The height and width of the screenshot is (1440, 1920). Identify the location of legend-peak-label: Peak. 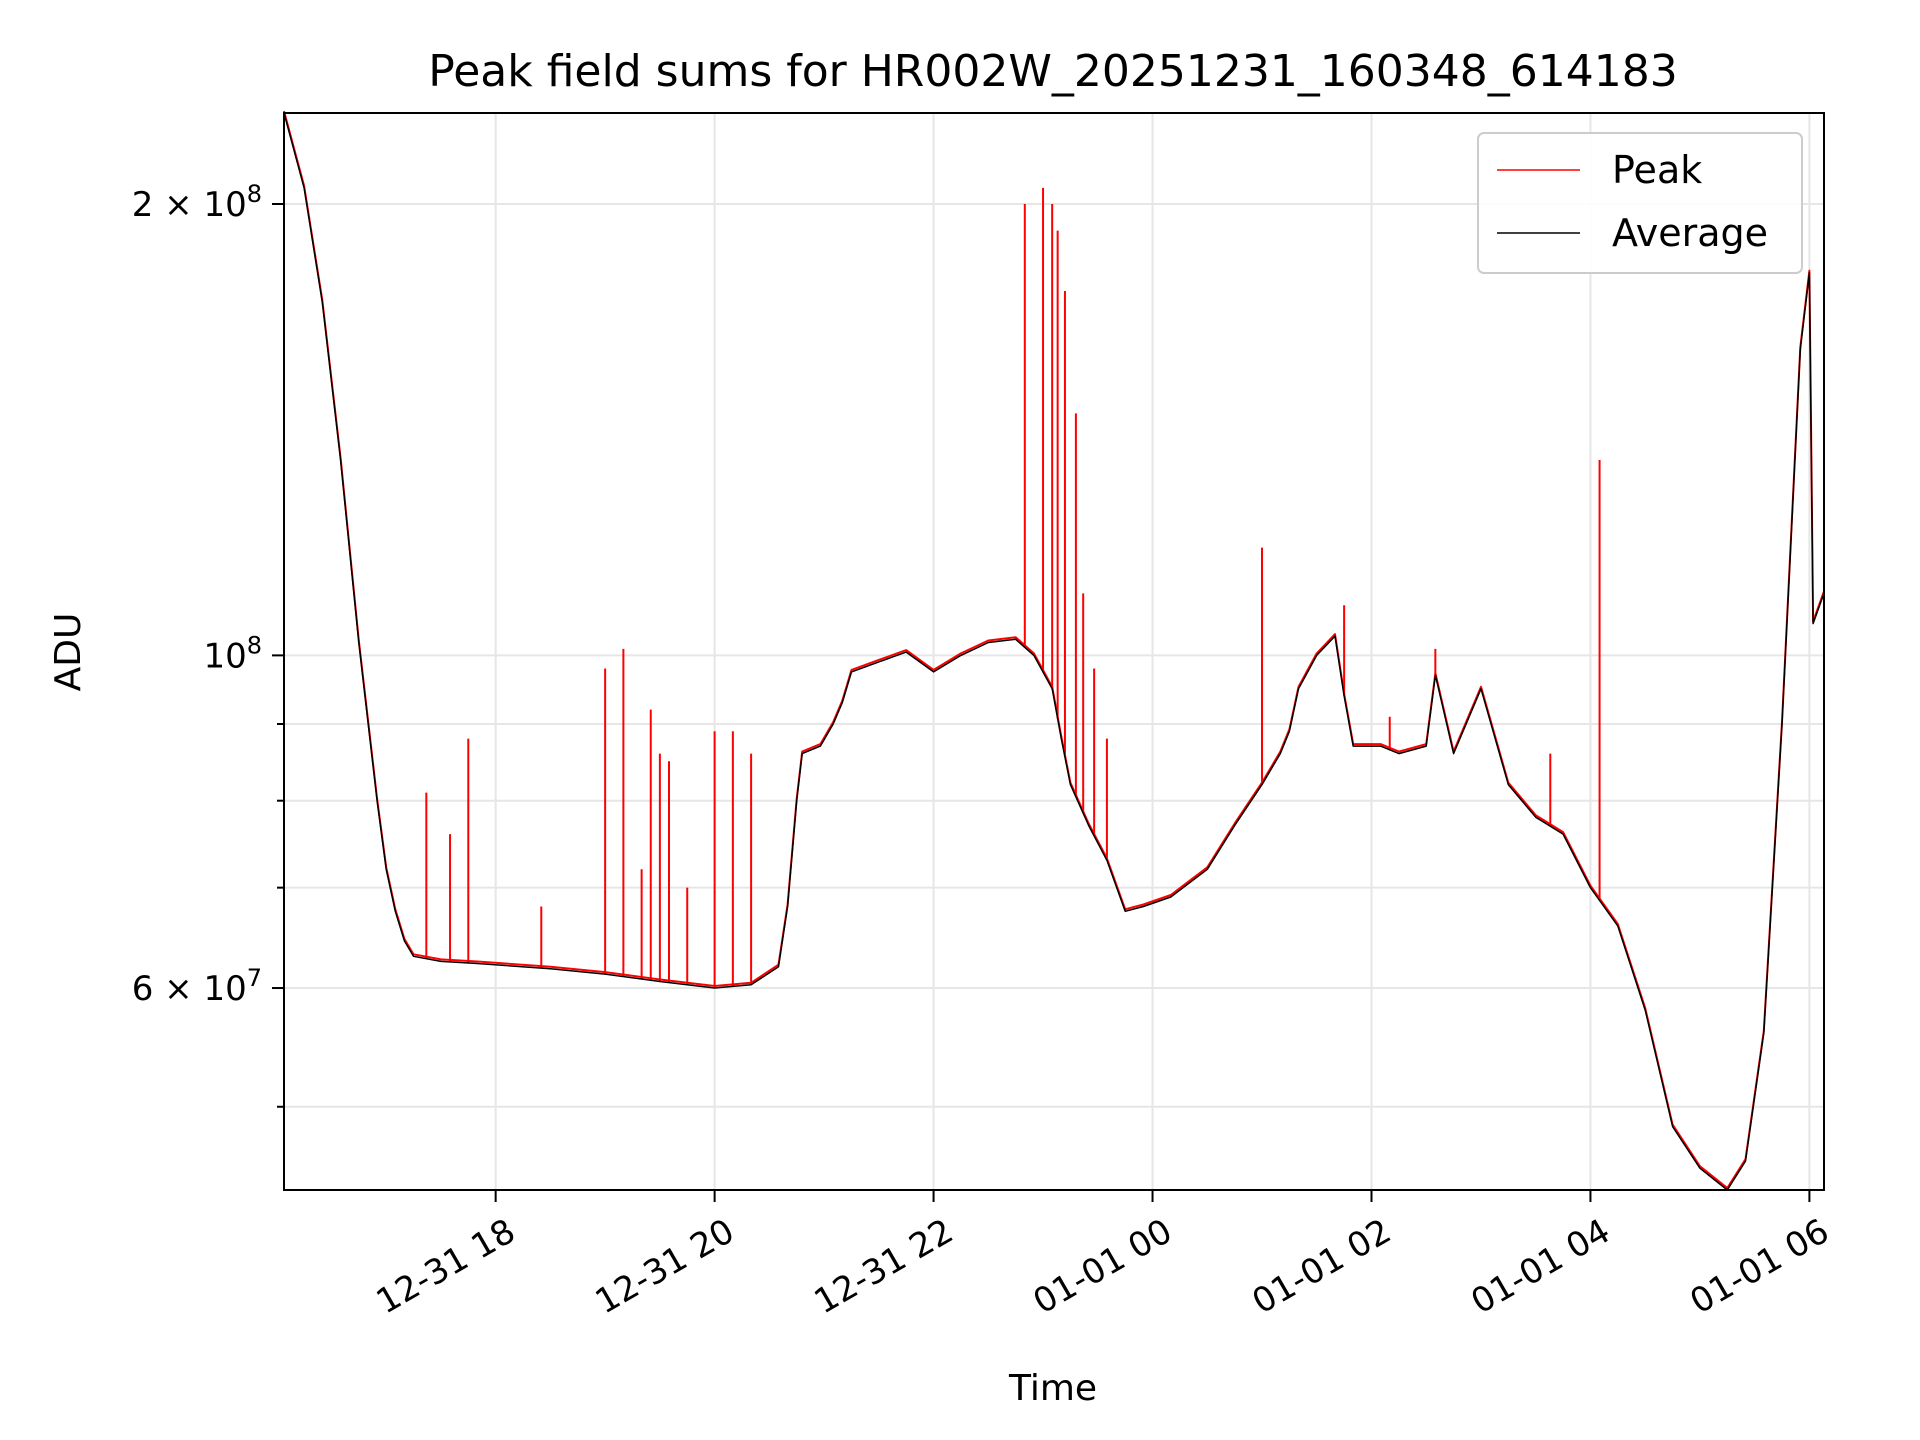
(1657, 170).